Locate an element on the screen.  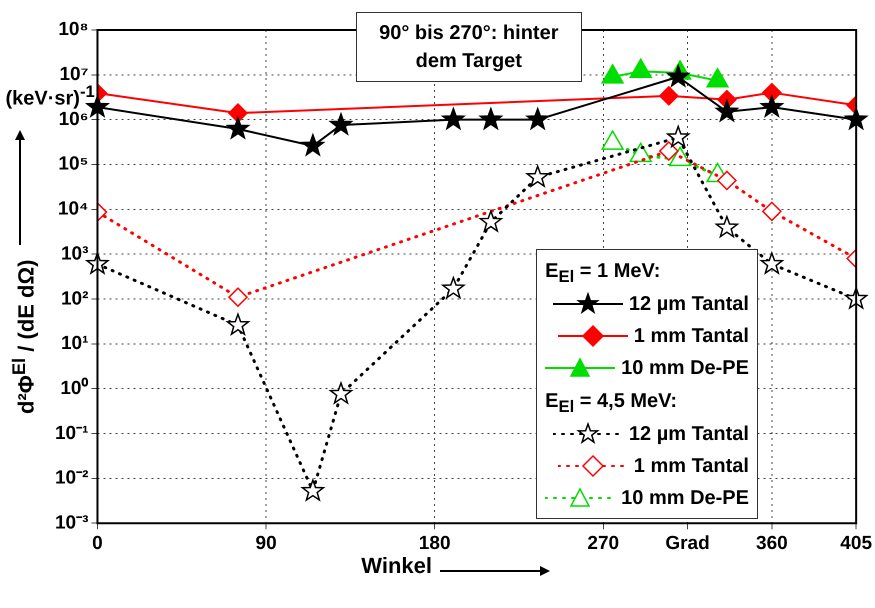
x-tick-label: Grad is located at coordinates (687, 543).